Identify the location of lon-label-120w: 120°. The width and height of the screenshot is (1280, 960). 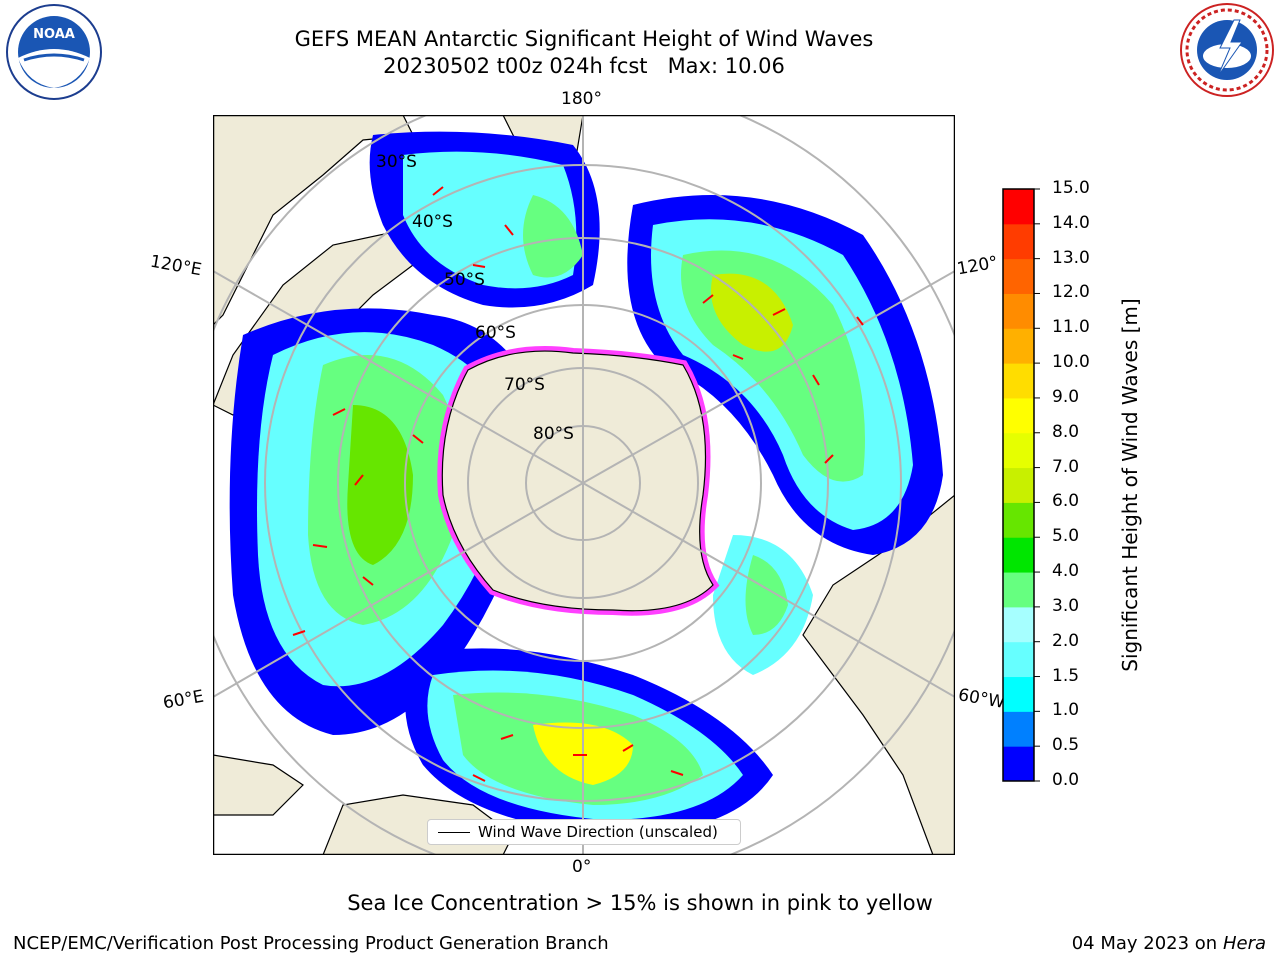
(977, 266).